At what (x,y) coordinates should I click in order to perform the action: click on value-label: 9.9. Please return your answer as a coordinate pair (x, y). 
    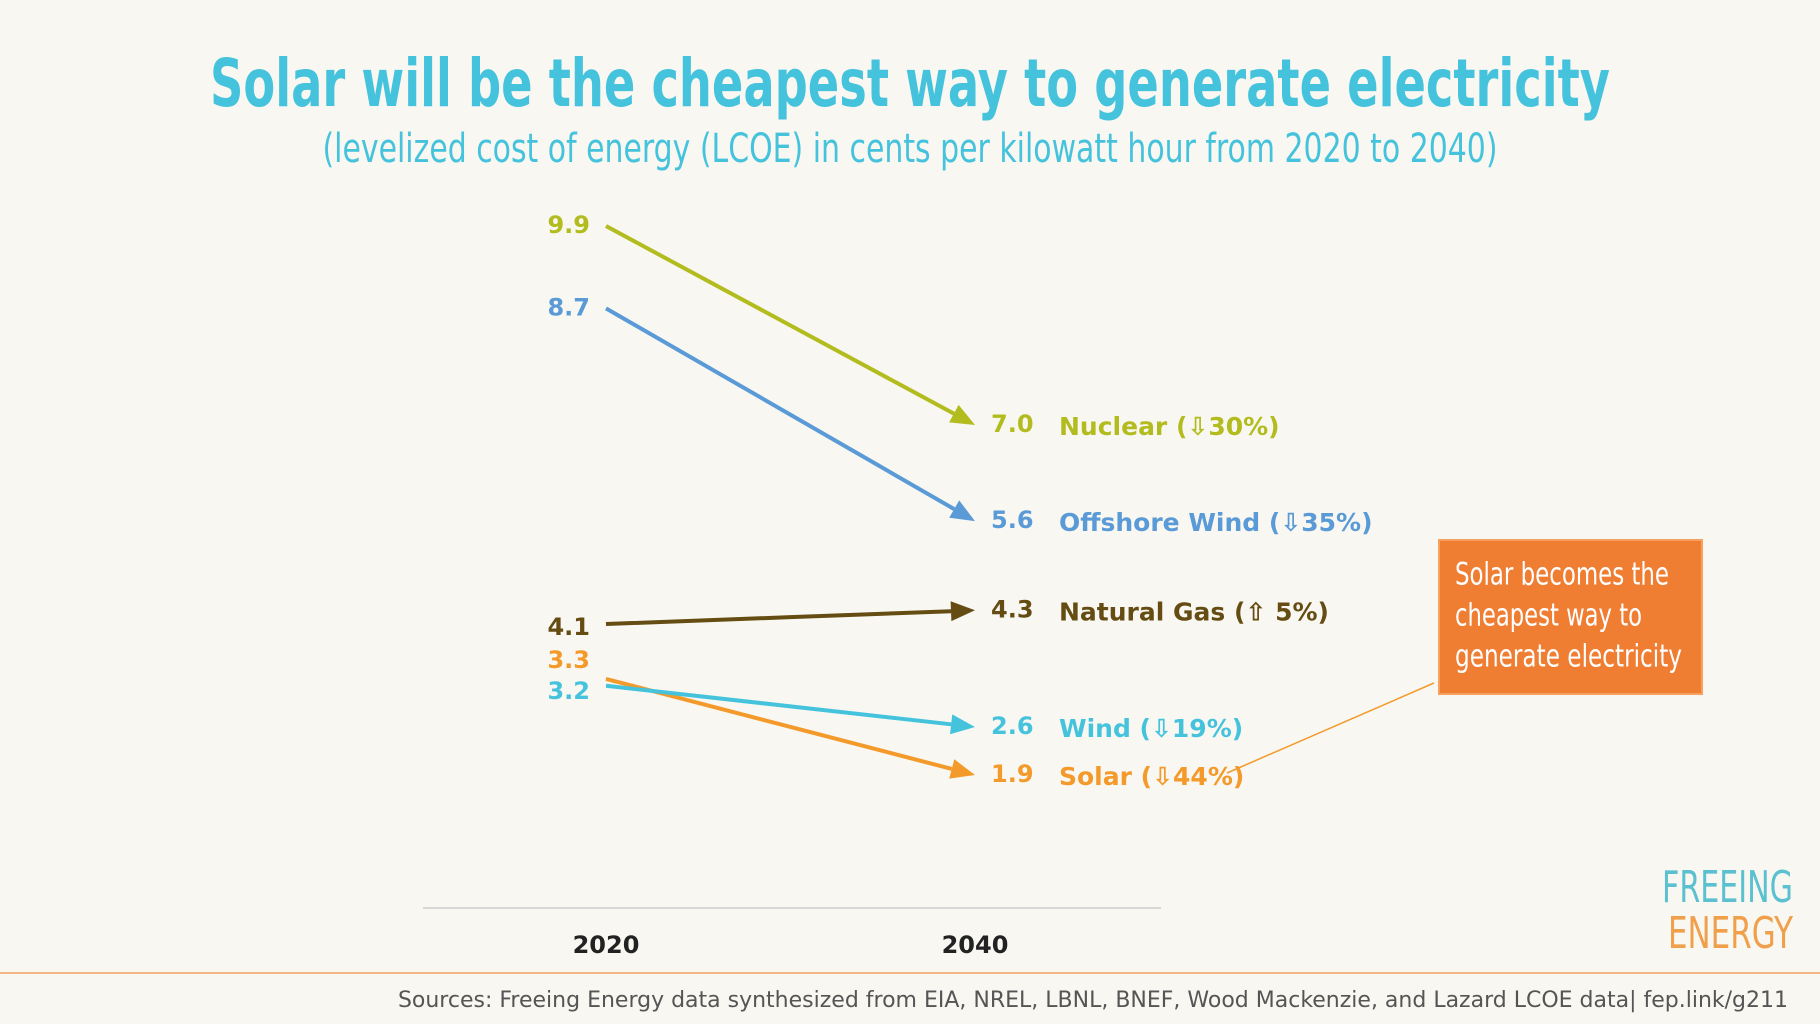
    Looking at the image, I should click on (568, 225).